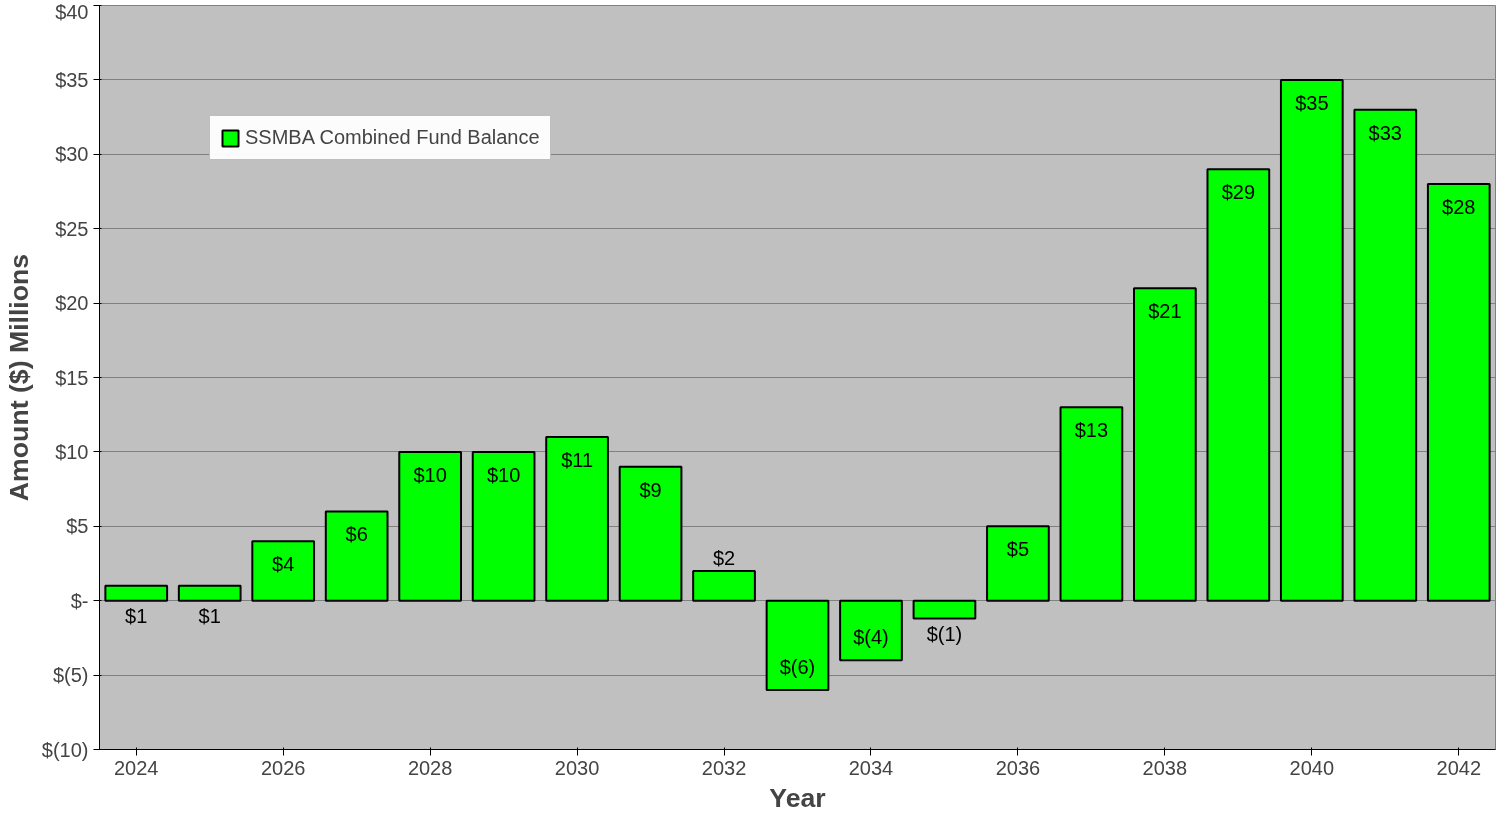 This screenshot has height=826, width=1511. What do you see at coordinates (650, 489) in the screenshot?
I see `data-label: $9` at bounding box center [650, 489].